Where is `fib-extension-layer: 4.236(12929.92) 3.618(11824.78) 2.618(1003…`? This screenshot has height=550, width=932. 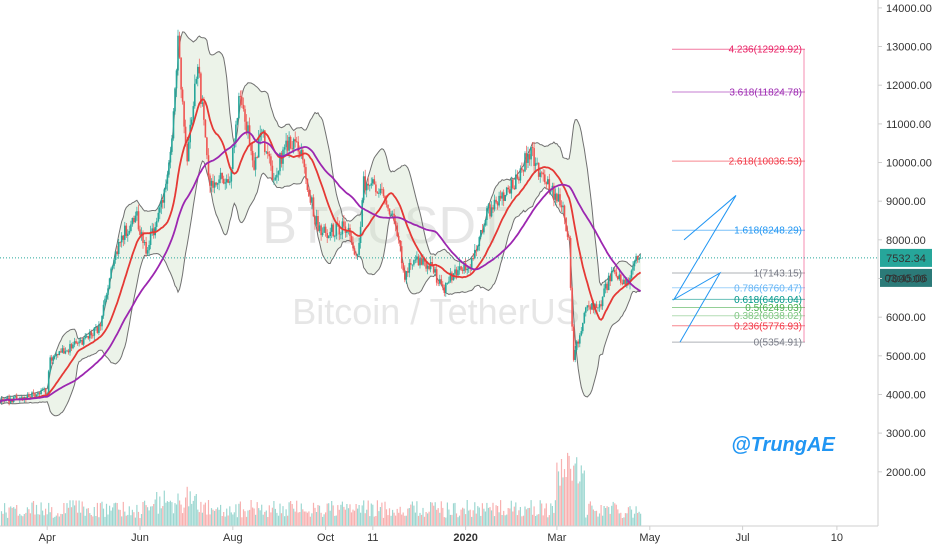
fib-extension-layer: 4.236(12929.92) 3.618(11824.78) 2.618(1003… is located at coordinates (738, 197).